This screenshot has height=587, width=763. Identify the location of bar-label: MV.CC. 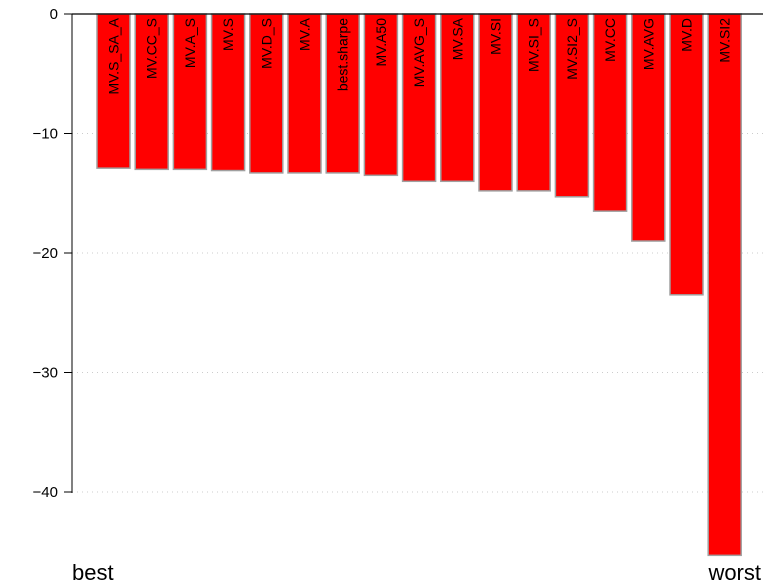
(610, 40).